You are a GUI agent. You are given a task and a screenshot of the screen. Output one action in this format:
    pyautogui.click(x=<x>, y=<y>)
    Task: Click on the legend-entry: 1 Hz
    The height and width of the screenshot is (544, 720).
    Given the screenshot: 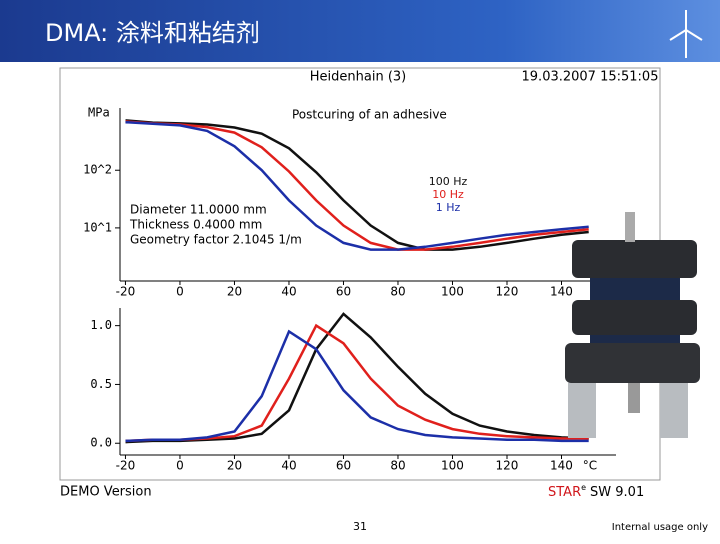 What is the action you would take?
    pyautogui.click(x=448, y=207)
    